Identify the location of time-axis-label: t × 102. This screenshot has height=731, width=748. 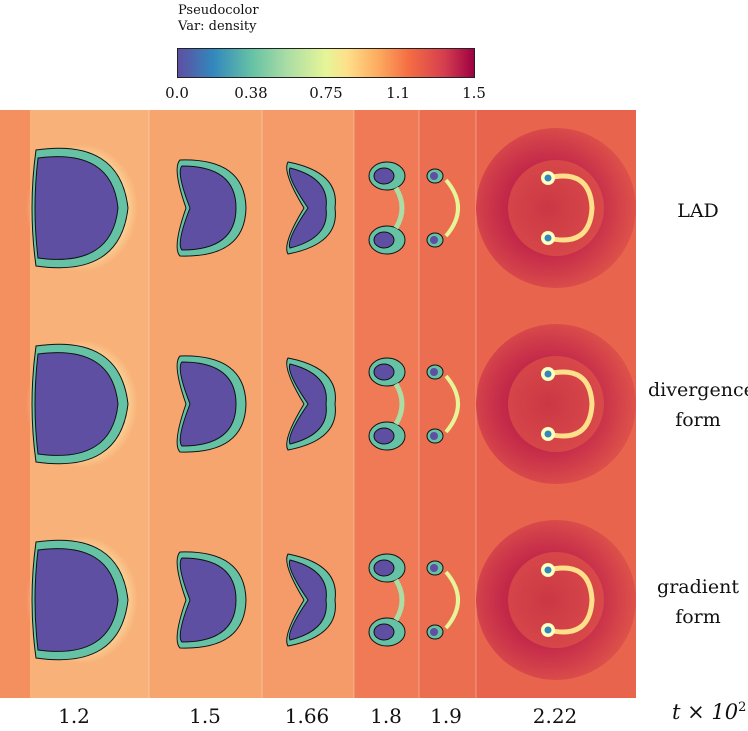
(709, 712).